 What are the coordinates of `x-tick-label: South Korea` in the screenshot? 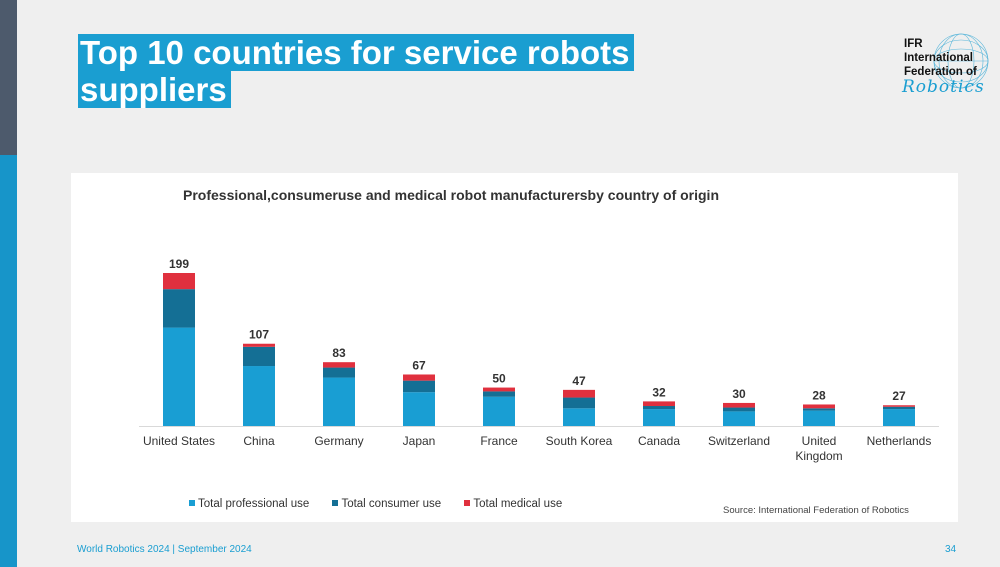 It's located at (579, 441).